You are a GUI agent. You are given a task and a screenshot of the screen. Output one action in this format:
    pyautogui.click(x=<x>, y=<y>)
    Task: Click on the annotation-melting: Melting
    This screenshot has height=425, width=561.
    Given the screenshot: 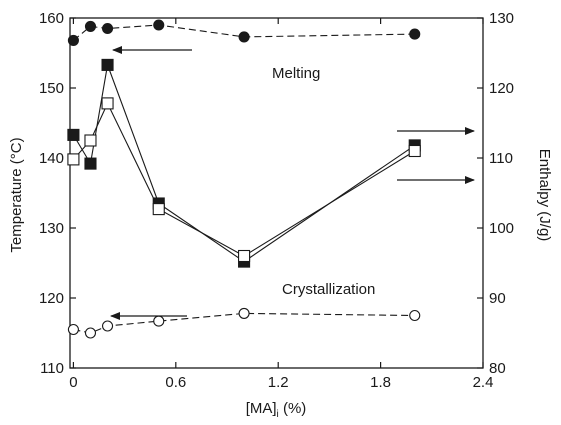 What is the action you would take?
    pyautogui.click(x=296, y=73)
    